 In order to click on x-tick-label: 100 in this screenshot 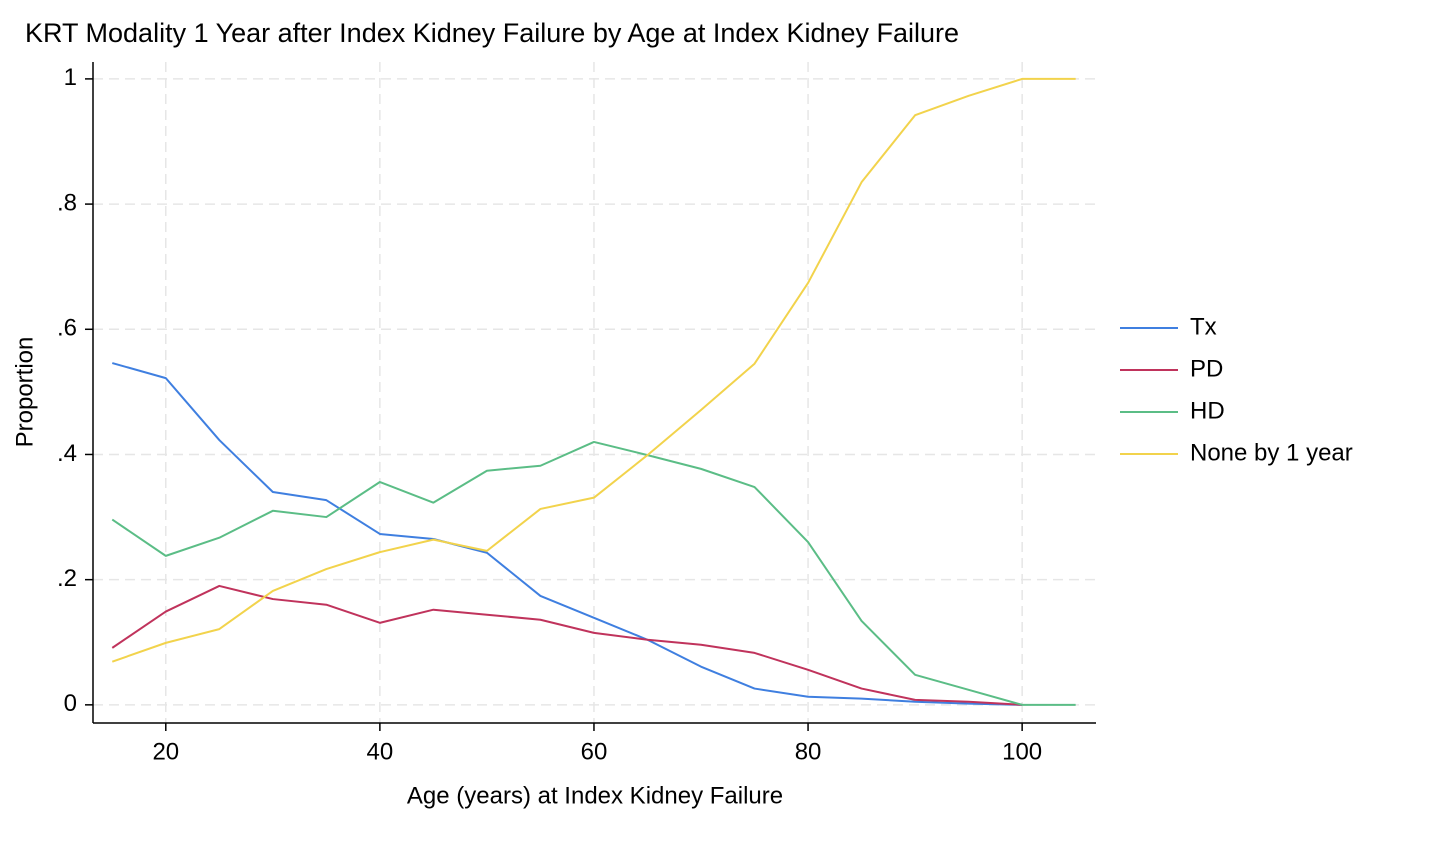, I will do `click(1022, 751)`.